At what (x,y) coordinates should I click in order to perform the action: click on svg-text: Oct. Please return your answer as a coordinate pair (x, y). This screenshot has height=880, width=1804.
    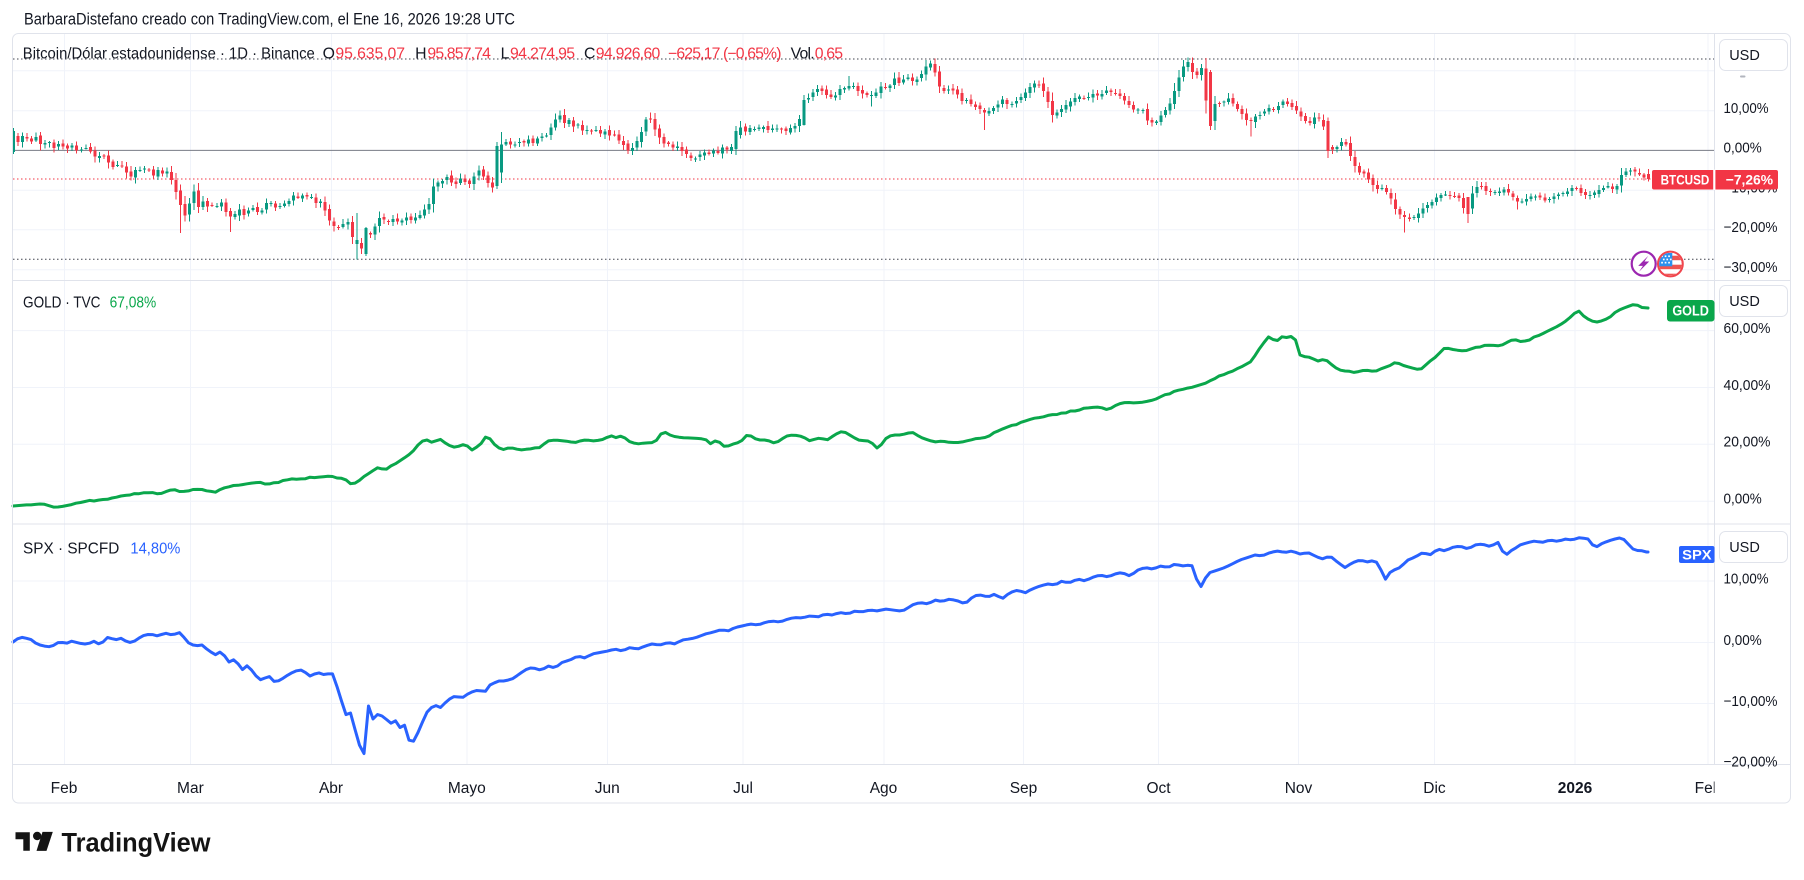
    Looking at the image, I should click on (1158, 788).